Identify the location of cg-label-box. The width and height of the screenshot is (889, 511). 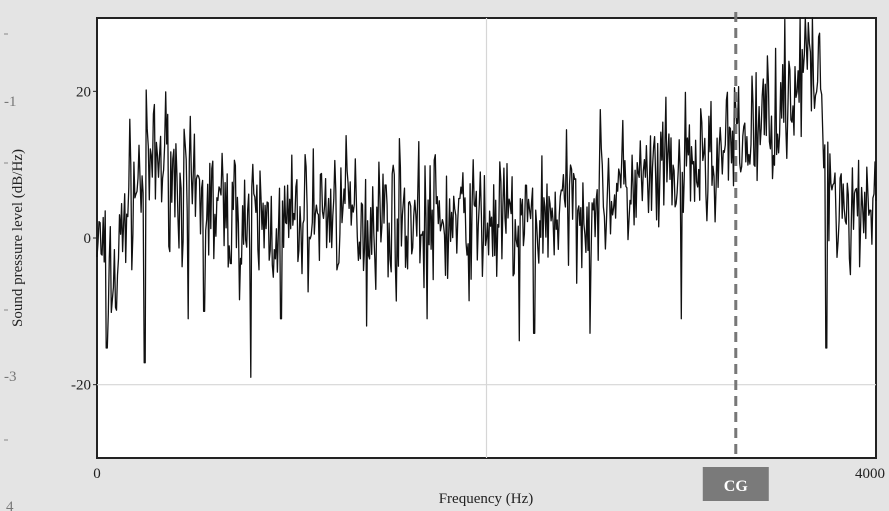
(735, 484).